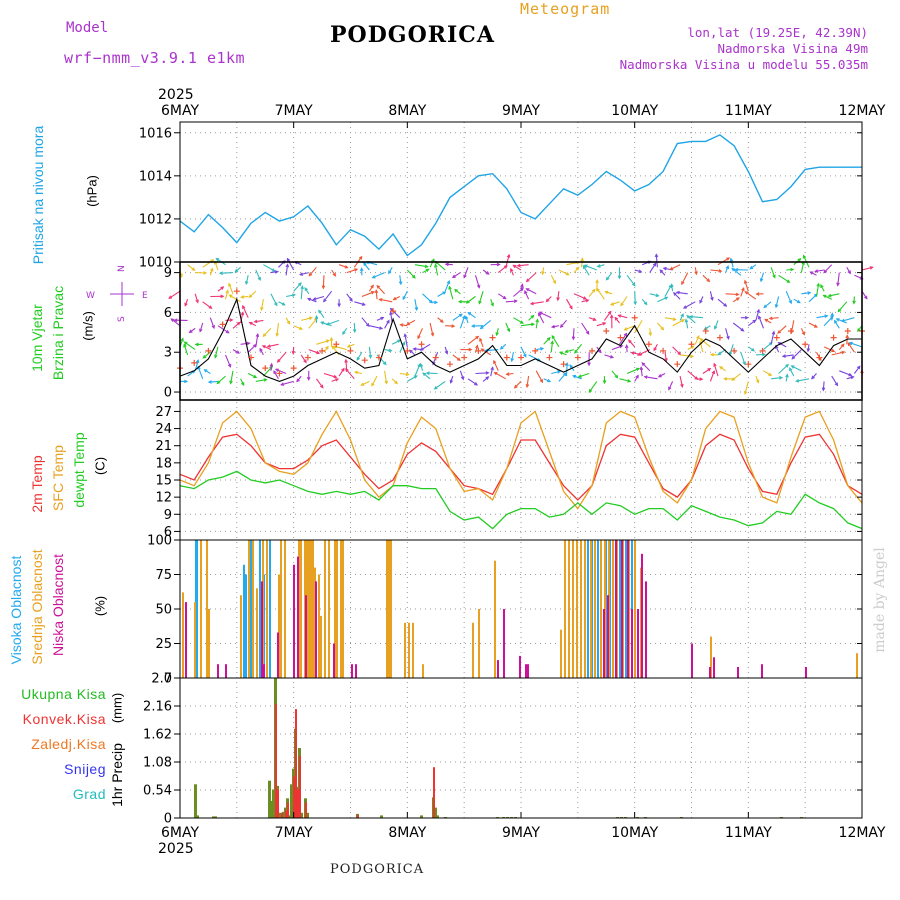  I want to click on ytick-label: 50, so click(163, 610).